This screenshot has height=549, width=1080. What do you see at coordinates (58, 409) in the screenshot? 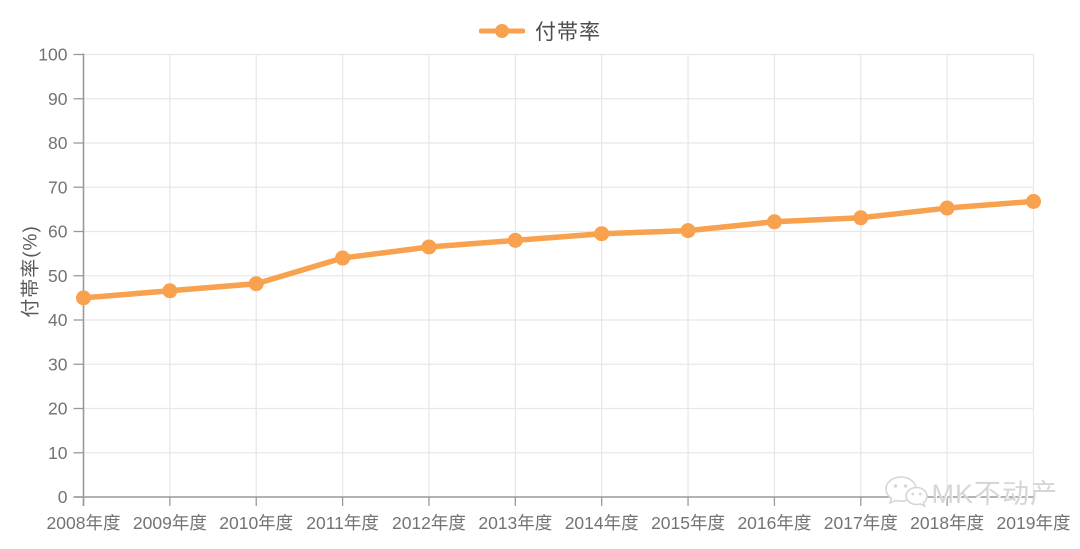
I see `y-tick-label: 20` at bounding box center [58, 409].